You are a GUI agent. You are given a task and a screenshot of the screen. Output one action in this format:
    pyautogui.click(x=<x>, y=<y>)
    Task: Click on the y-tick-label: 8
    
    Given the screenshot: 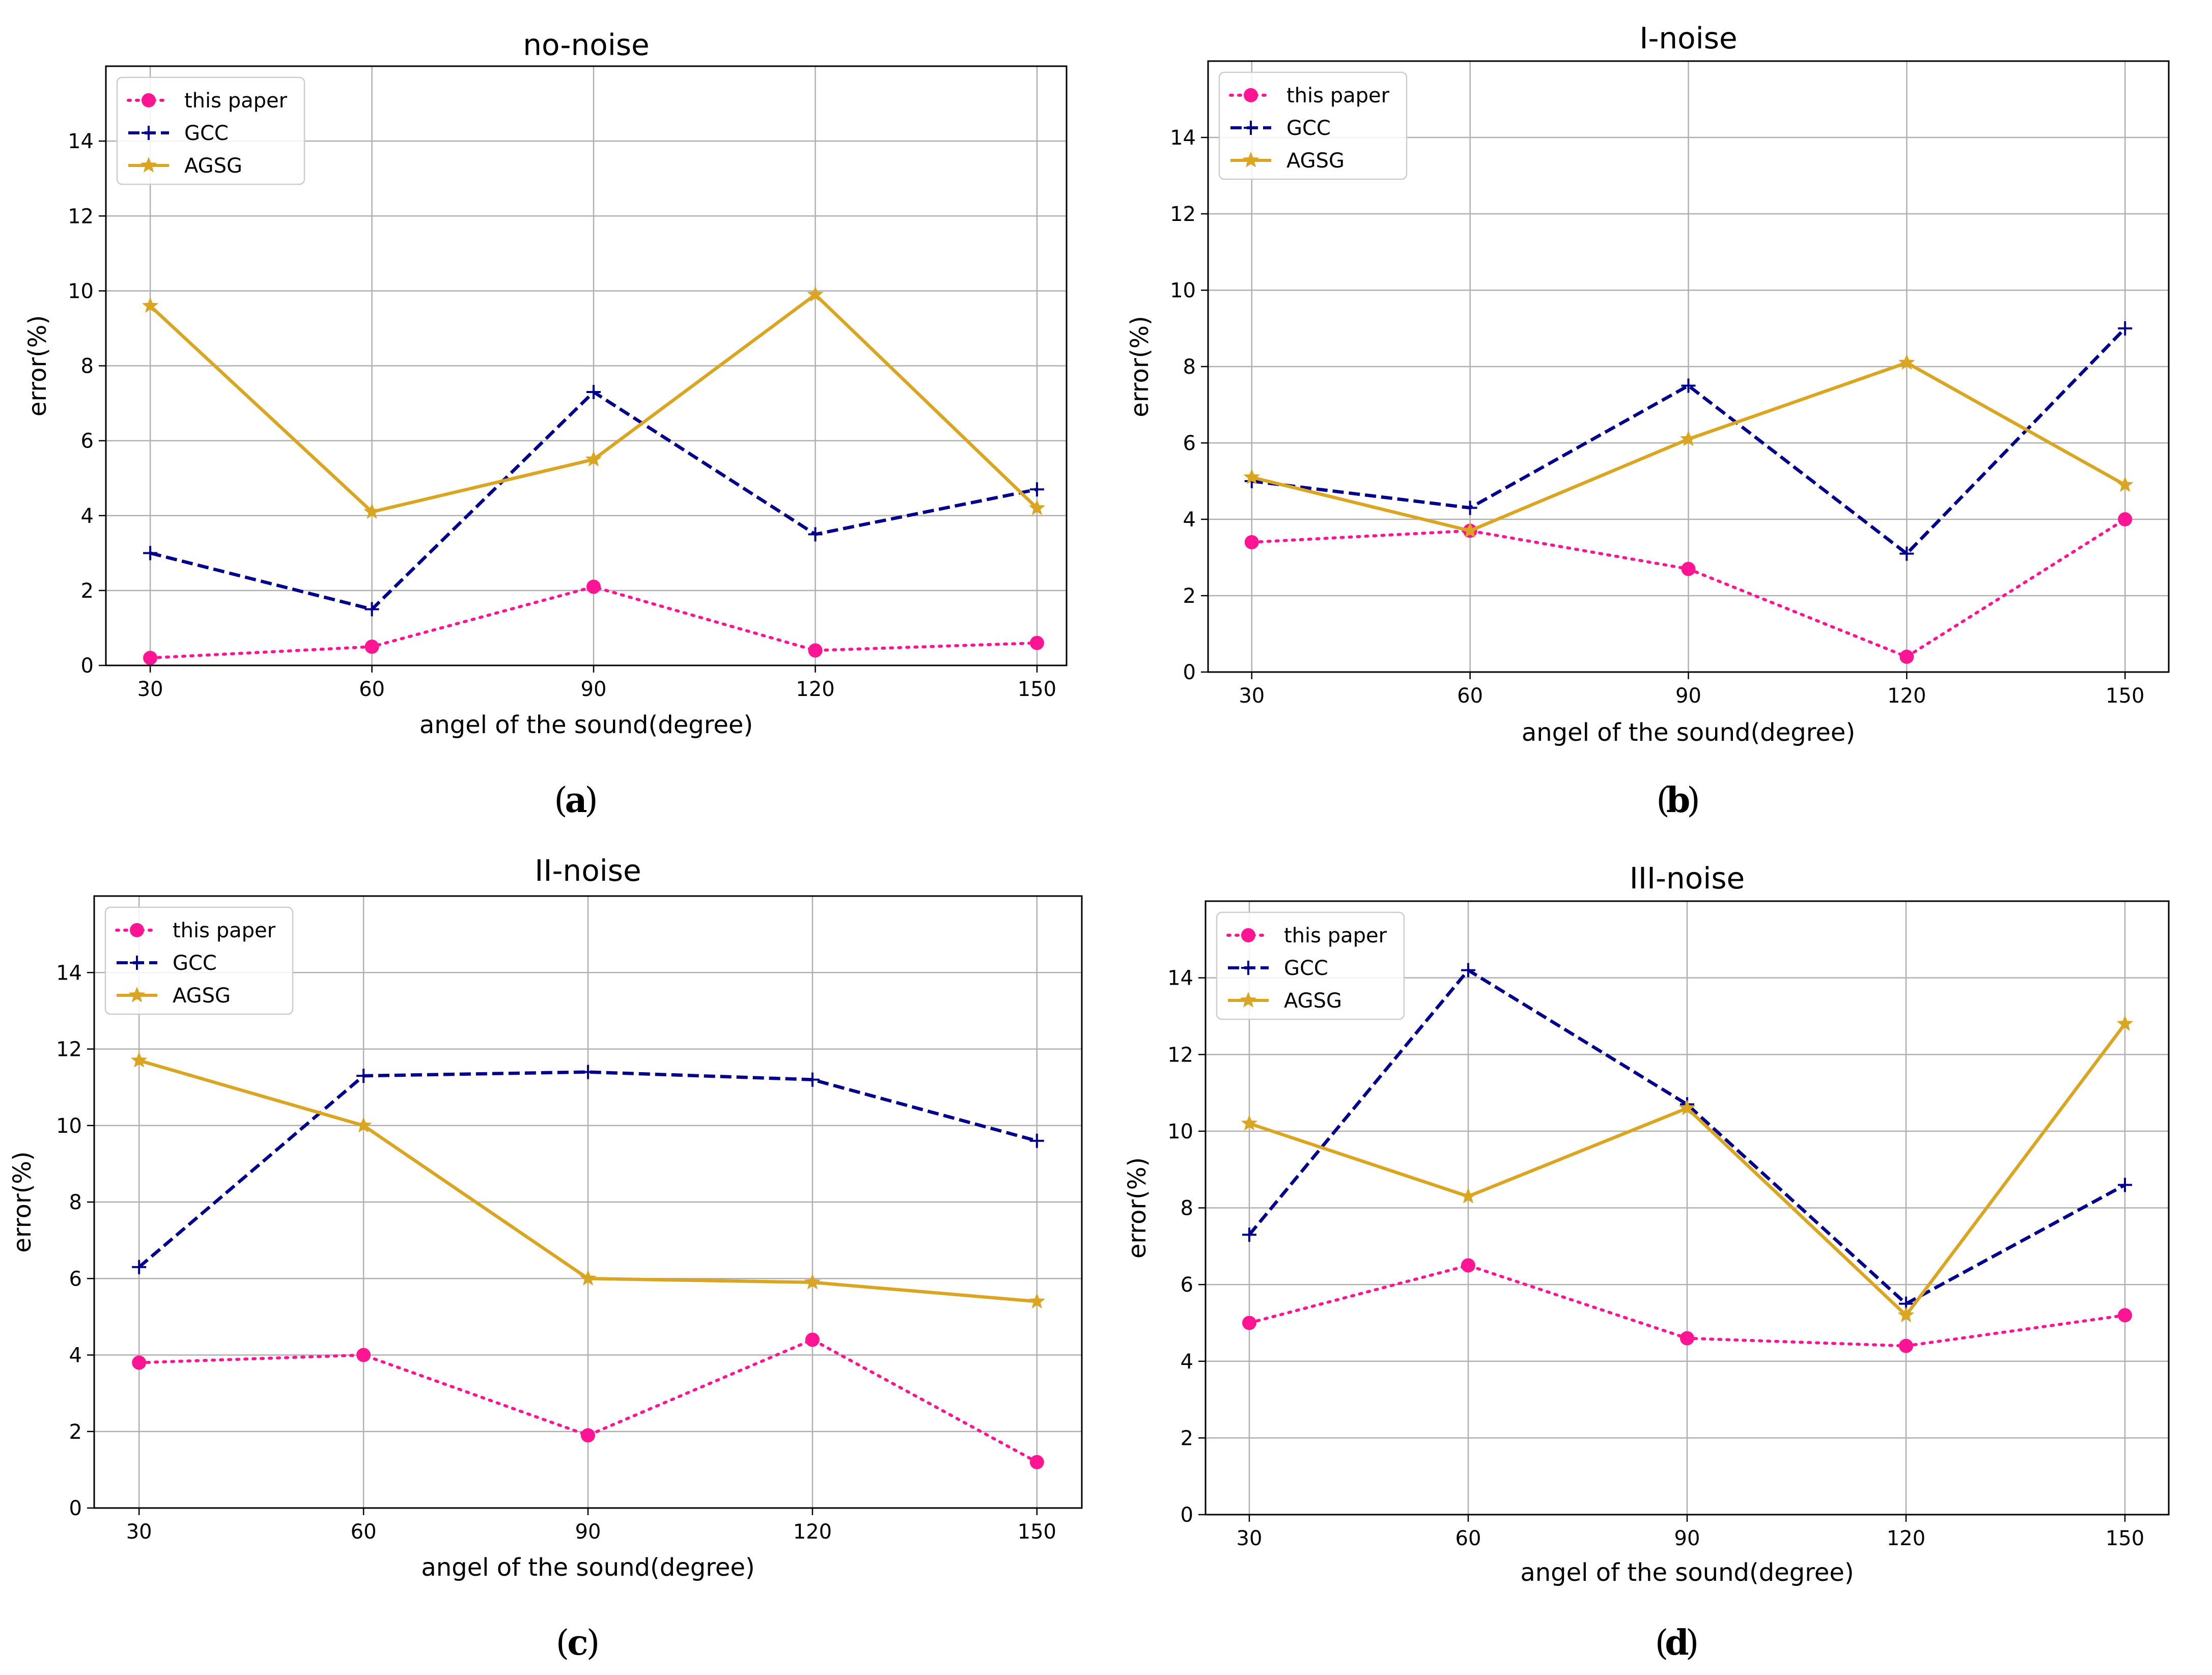 What is the action you would take?
    pyautogui.click(x=75, y=1202)
    